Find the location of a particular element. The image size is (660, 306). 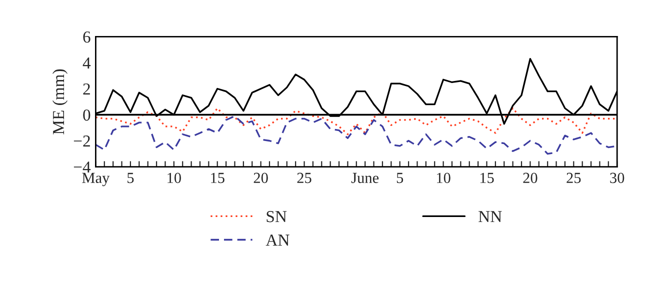

y-tick-label: −2 is located at coordinates (82, 141).